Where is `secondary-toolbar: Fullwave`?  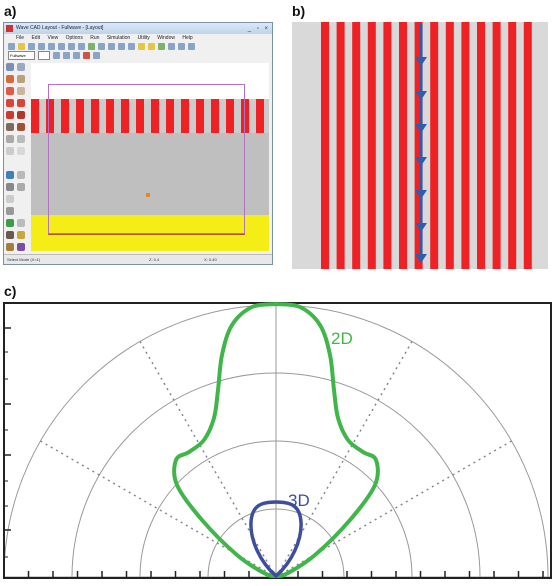 secondary-toolbar: Fullwave is located at coordinates (138, 55).